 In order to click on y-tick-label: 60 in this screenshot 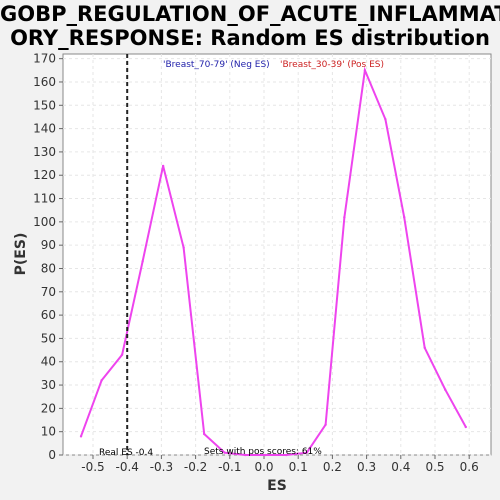, I will do `click(48, 315)`.